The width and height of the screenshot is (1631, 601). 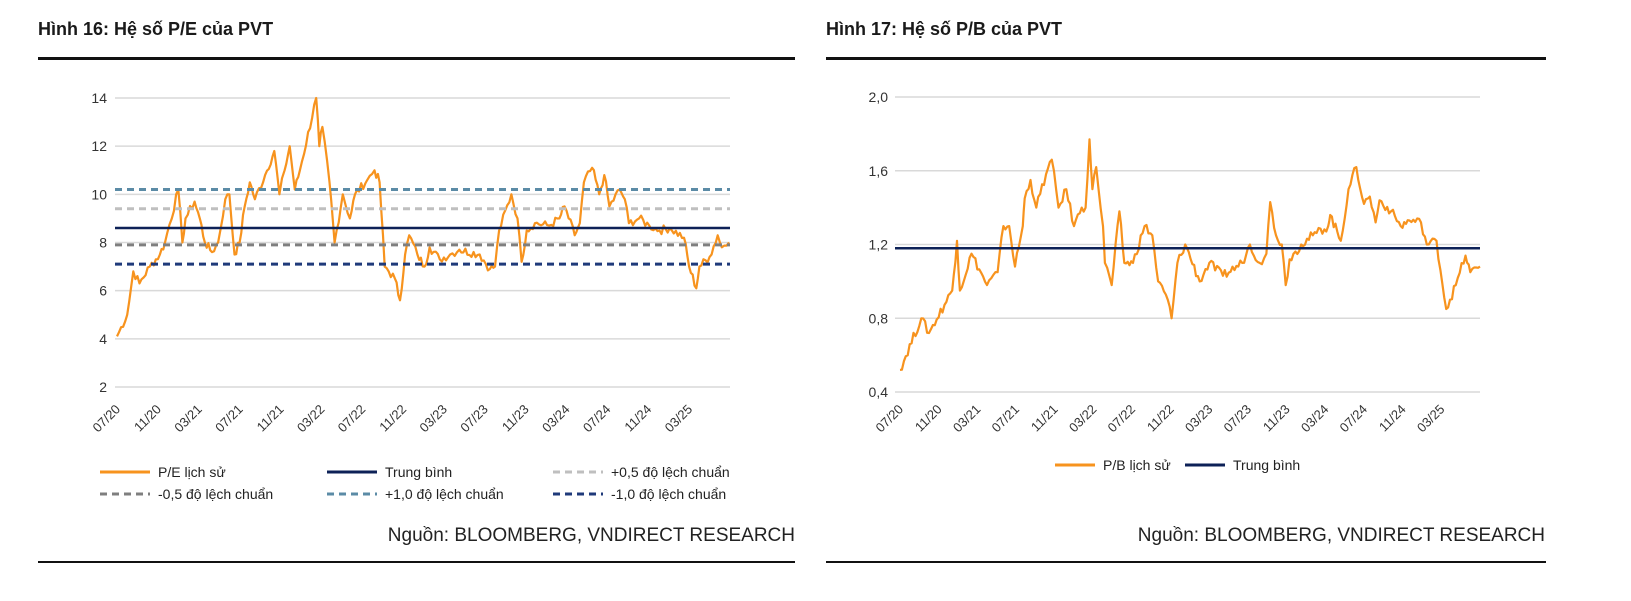 What do you see at coordinates (591, 535) in the screenshot?
I see `source-left: Nguồn: BLOOMBERG, VNDIRECT RESEARCH` at bounding box center [591, 535].